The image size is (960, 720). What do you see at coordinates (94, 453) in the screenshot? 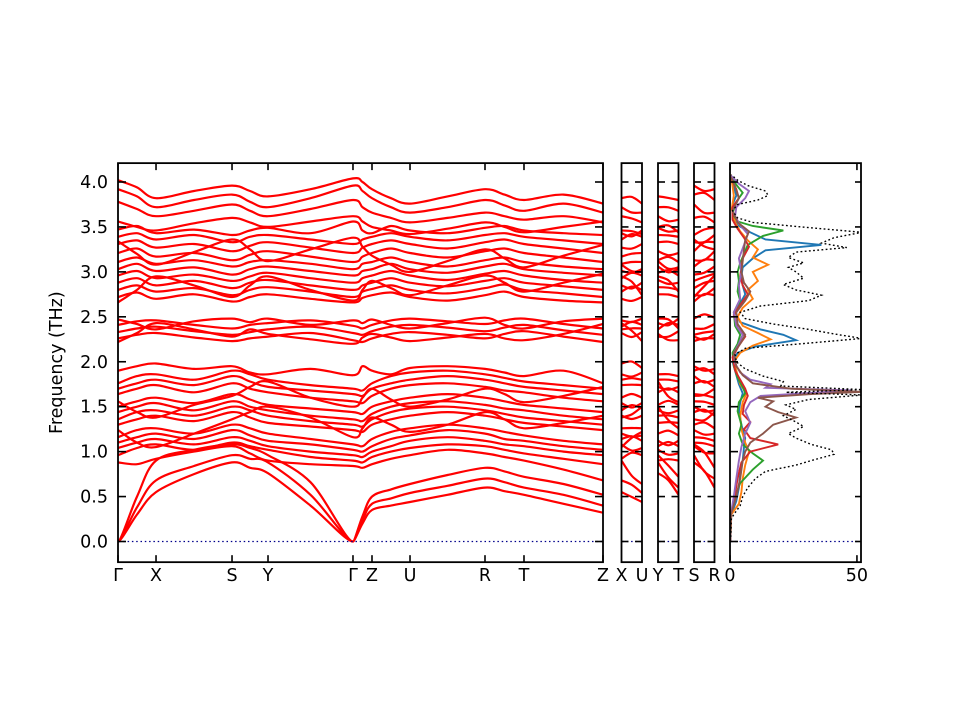
I see `y-tick-label: 1.0` at bounding box center [94, 453].